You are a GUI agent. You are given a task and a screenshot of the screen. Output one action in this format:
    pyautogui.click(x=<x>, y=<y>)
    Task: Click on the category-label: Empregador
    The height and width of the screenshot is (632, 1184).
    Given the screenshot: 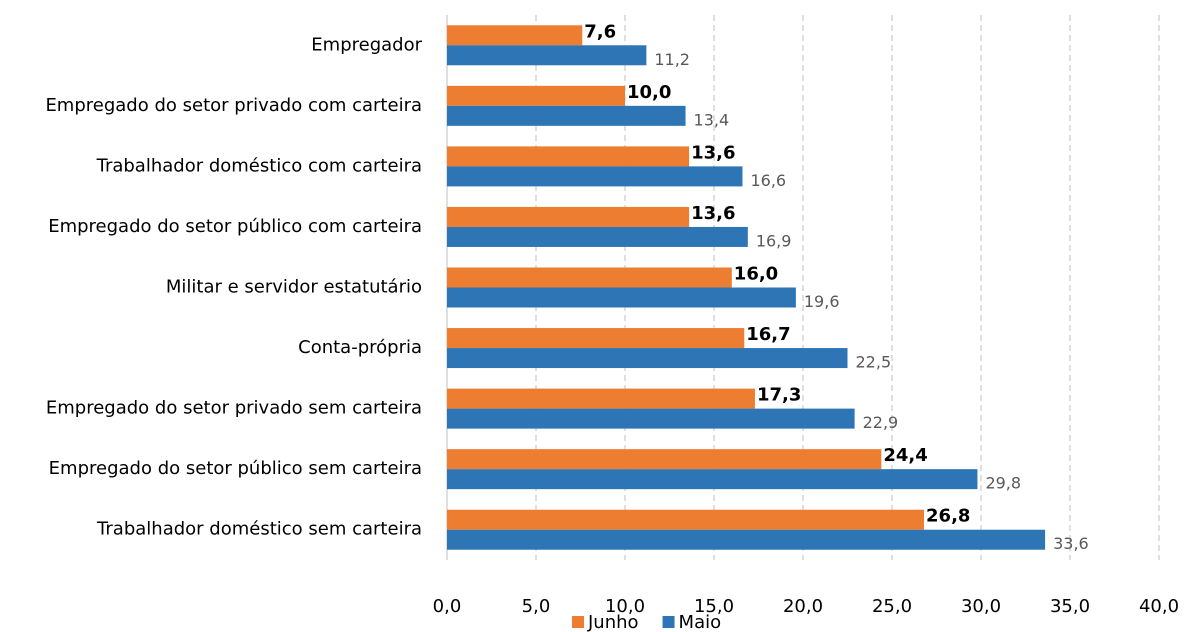 What is the action you would take?
    pyautogui.click(x=366, y=44)
    